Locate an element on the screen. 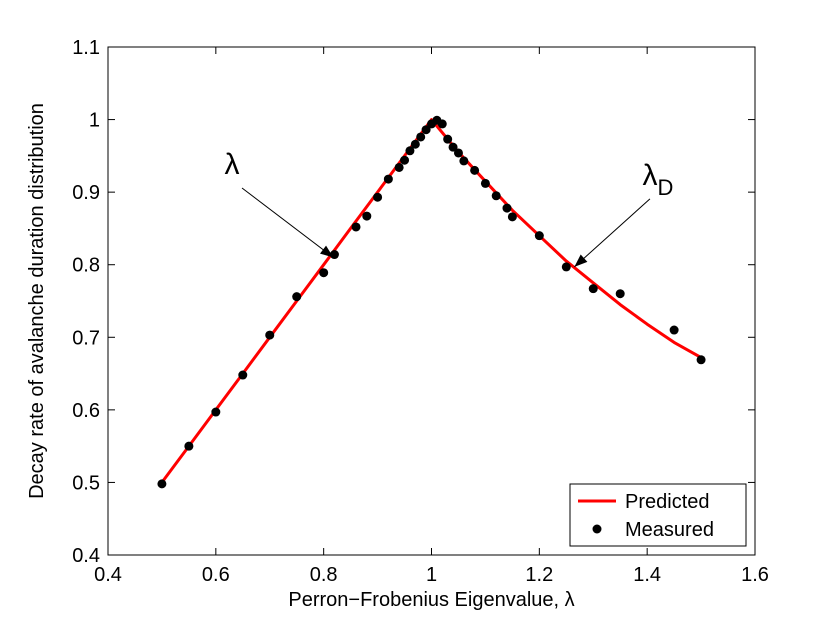 This screenshot has height=624, width=830. x-tick-label: 1.2 is located at coordinates (539, 575).